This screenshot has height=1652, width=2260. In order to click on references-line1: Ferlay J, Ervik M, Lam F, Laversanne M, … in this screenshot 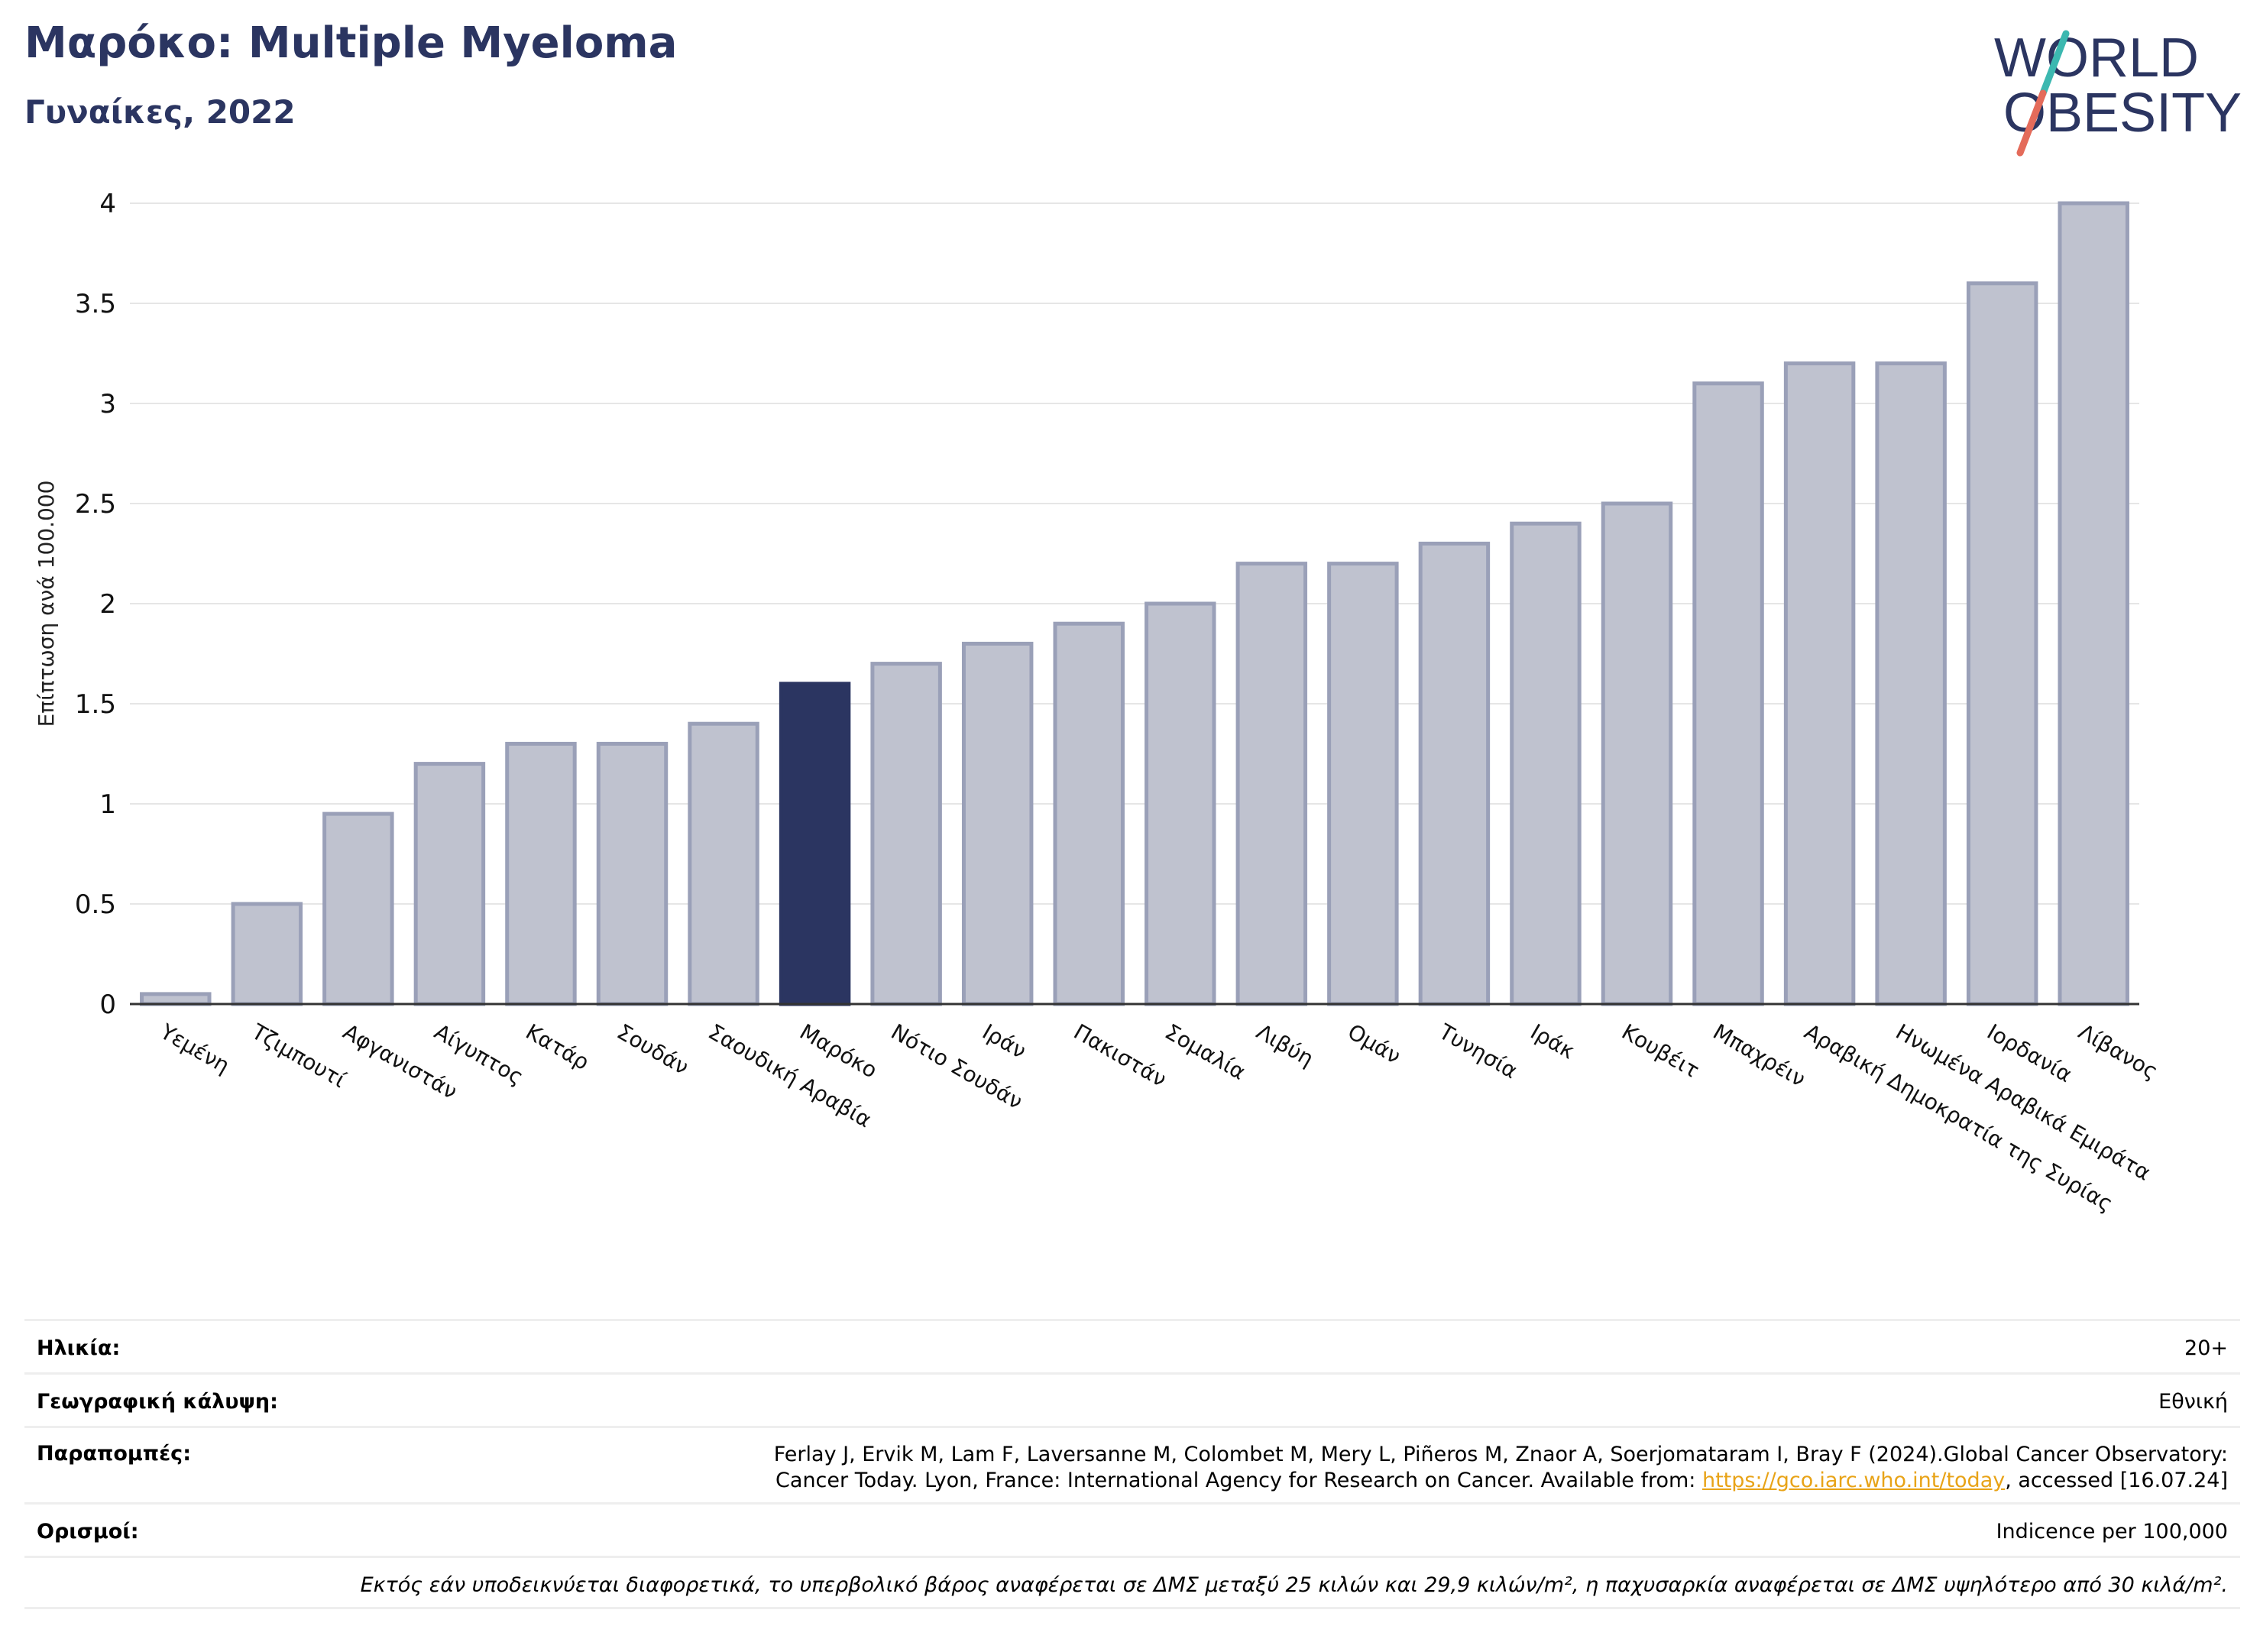, I will do `click(1500, 1454)`.